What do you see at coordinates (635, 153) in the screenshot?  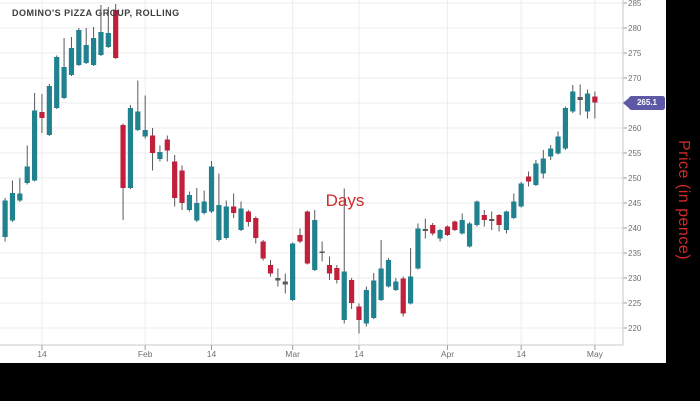 I see `y-tick-label: 255` at bounding box center [635, 153].